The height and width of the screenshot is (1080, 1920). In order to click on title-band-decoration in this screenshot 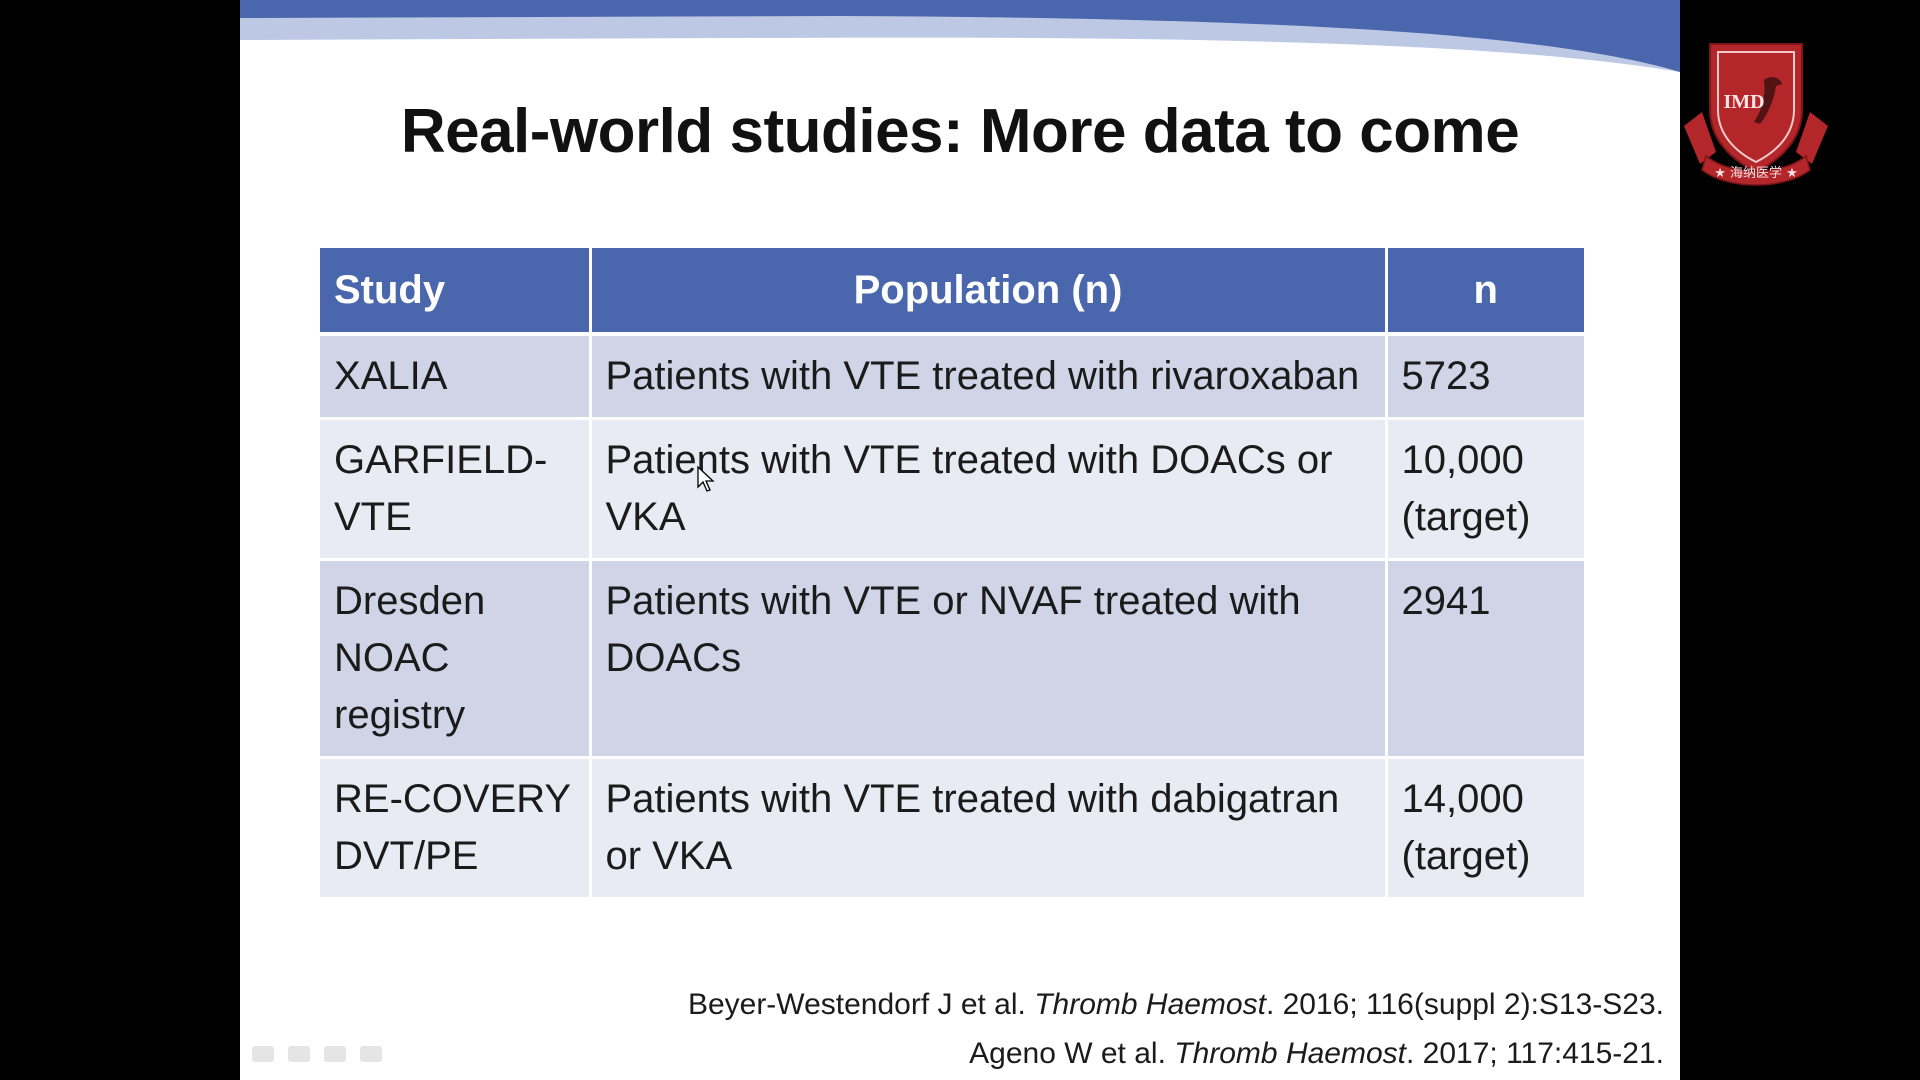, I will do `click(960, 36)`.